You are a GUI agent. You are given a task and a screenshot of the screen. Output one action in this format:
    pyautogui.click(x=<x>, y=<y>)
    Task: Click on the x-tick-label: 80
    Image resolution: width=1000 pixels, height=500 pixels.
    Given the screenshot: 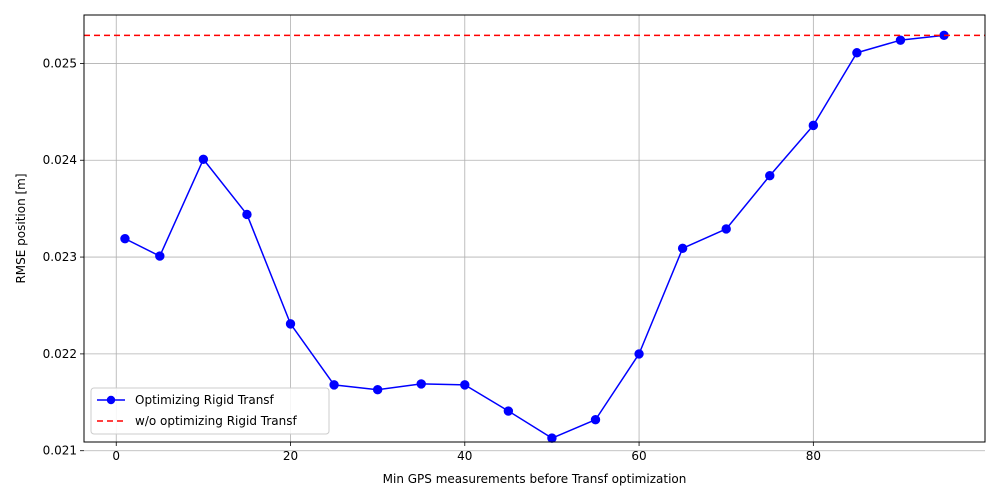 What is the action you would take?
    pyautogui.click(x=813, y=456)
    